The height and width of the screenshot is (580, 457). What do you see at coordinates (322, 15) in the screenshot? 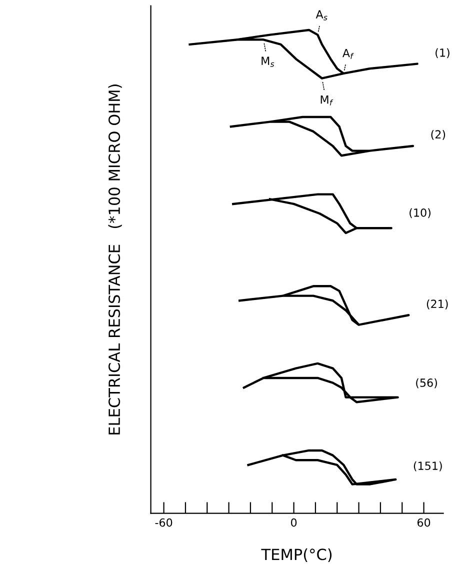
I see `annotation: A$_{s}$` at bounding box center [322, 15].